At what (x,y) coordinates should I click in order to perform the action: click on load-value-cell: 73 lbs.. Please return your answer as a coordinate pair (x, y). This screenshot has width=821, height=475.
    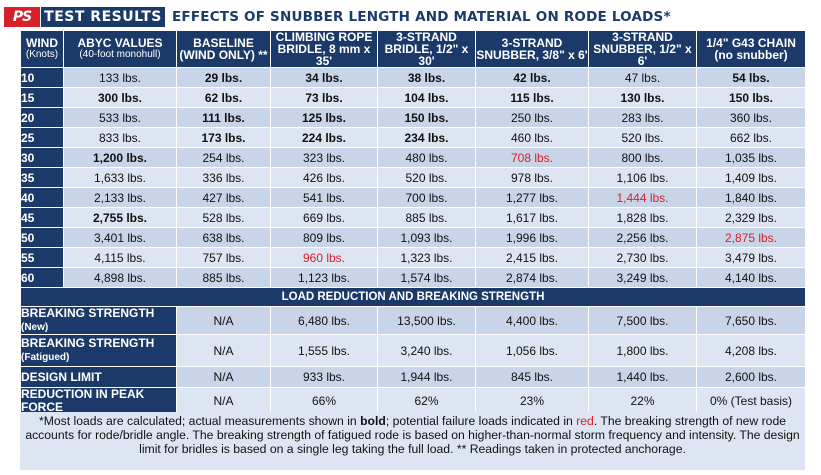
    Looking at the image, I should click on (324, 97).